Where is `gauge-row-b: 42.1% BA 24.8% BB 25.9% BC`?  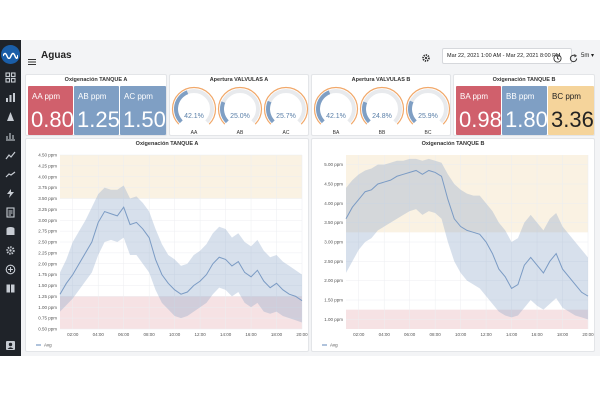
gauge-row-b: 42.1% BA 24.8% BB 25.9% BC is located at coordinates (382, 111).